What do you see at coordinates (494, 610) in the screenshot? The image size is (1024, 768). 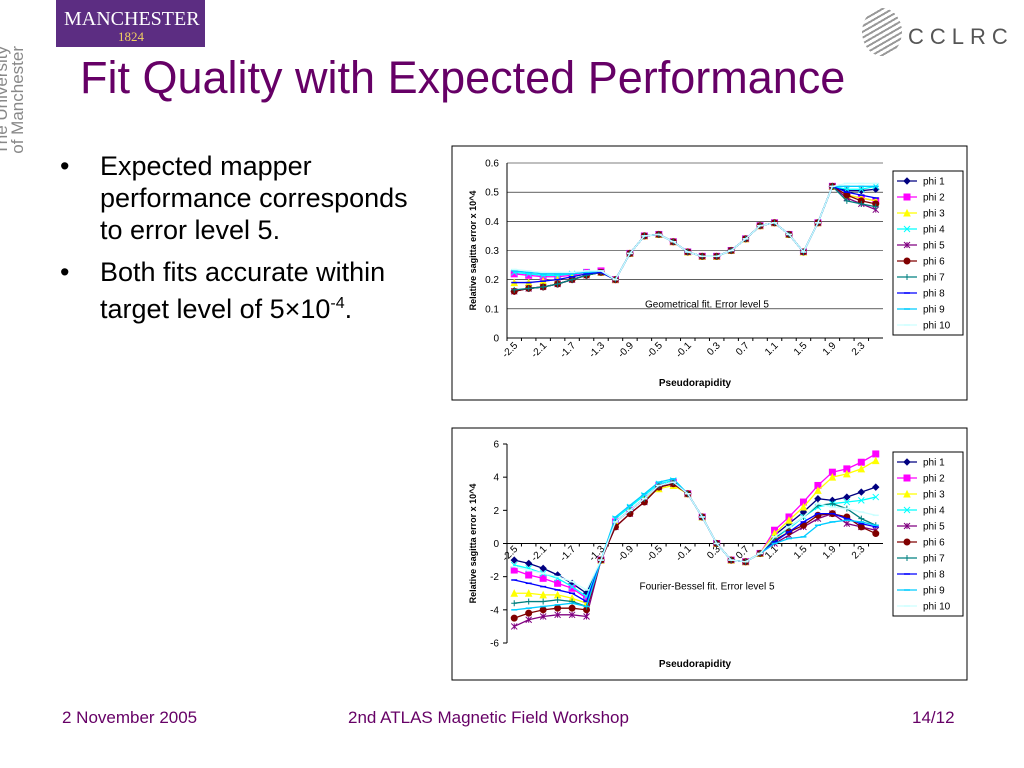 I see `y-tick-label: -4` at bounding box center [494, 610].